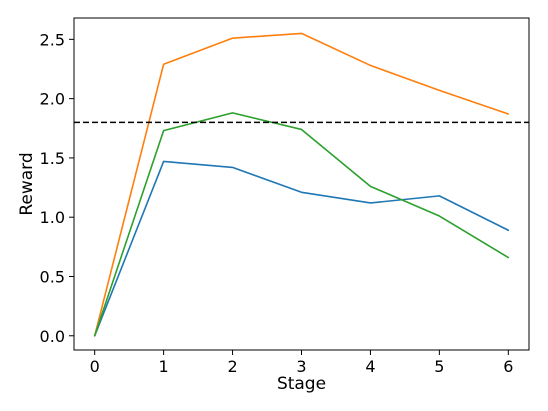  What do you see at coordinates (301, 366) in the screenshot?
I see `x-tick-label: 3` at bounding box center [301, 366].